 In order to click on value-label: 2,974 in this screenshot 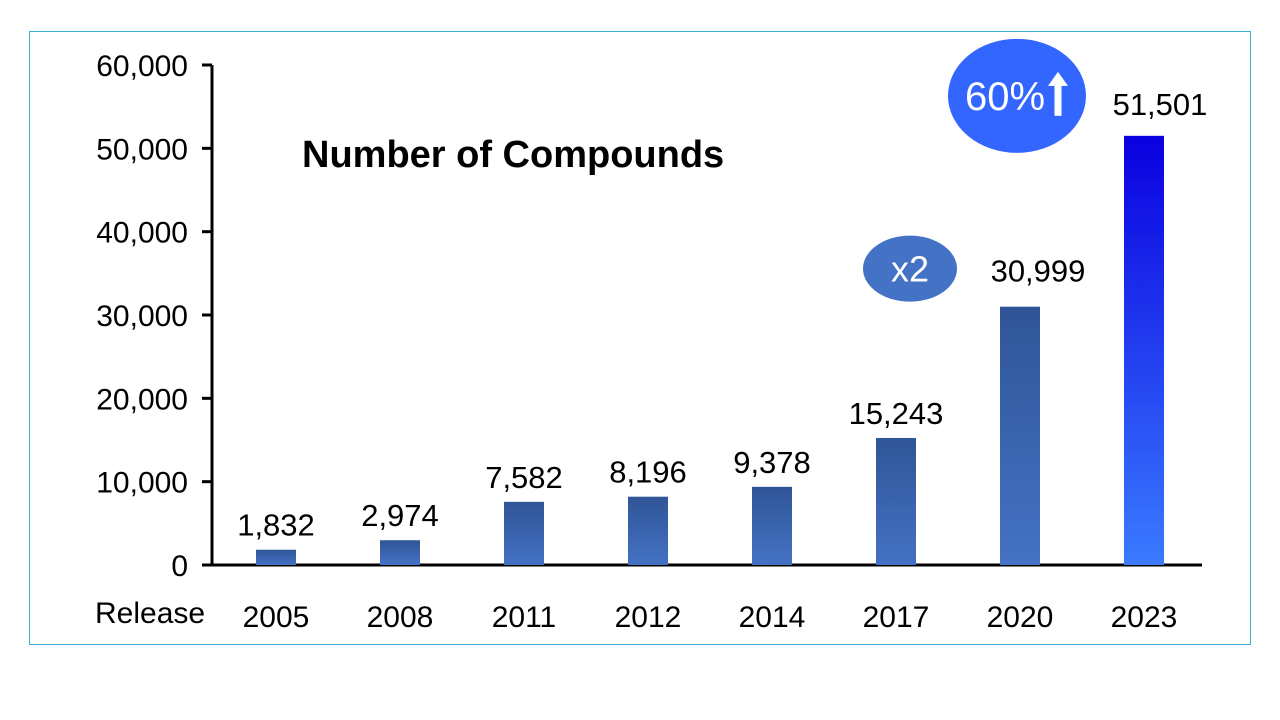, I will do `click(400, 515)`.